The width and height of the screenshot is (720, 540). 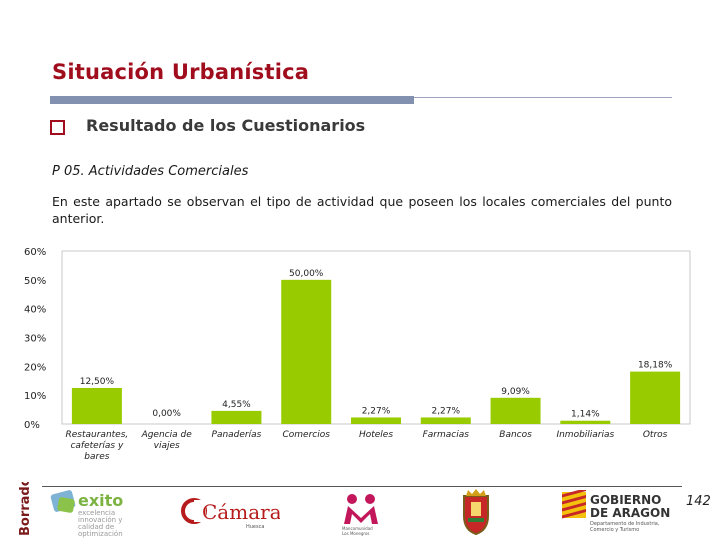 What do you see at coordinates (255, 527) in the screenshot?
I see `svg-text: Huesca` at bounding box center [255, 527].